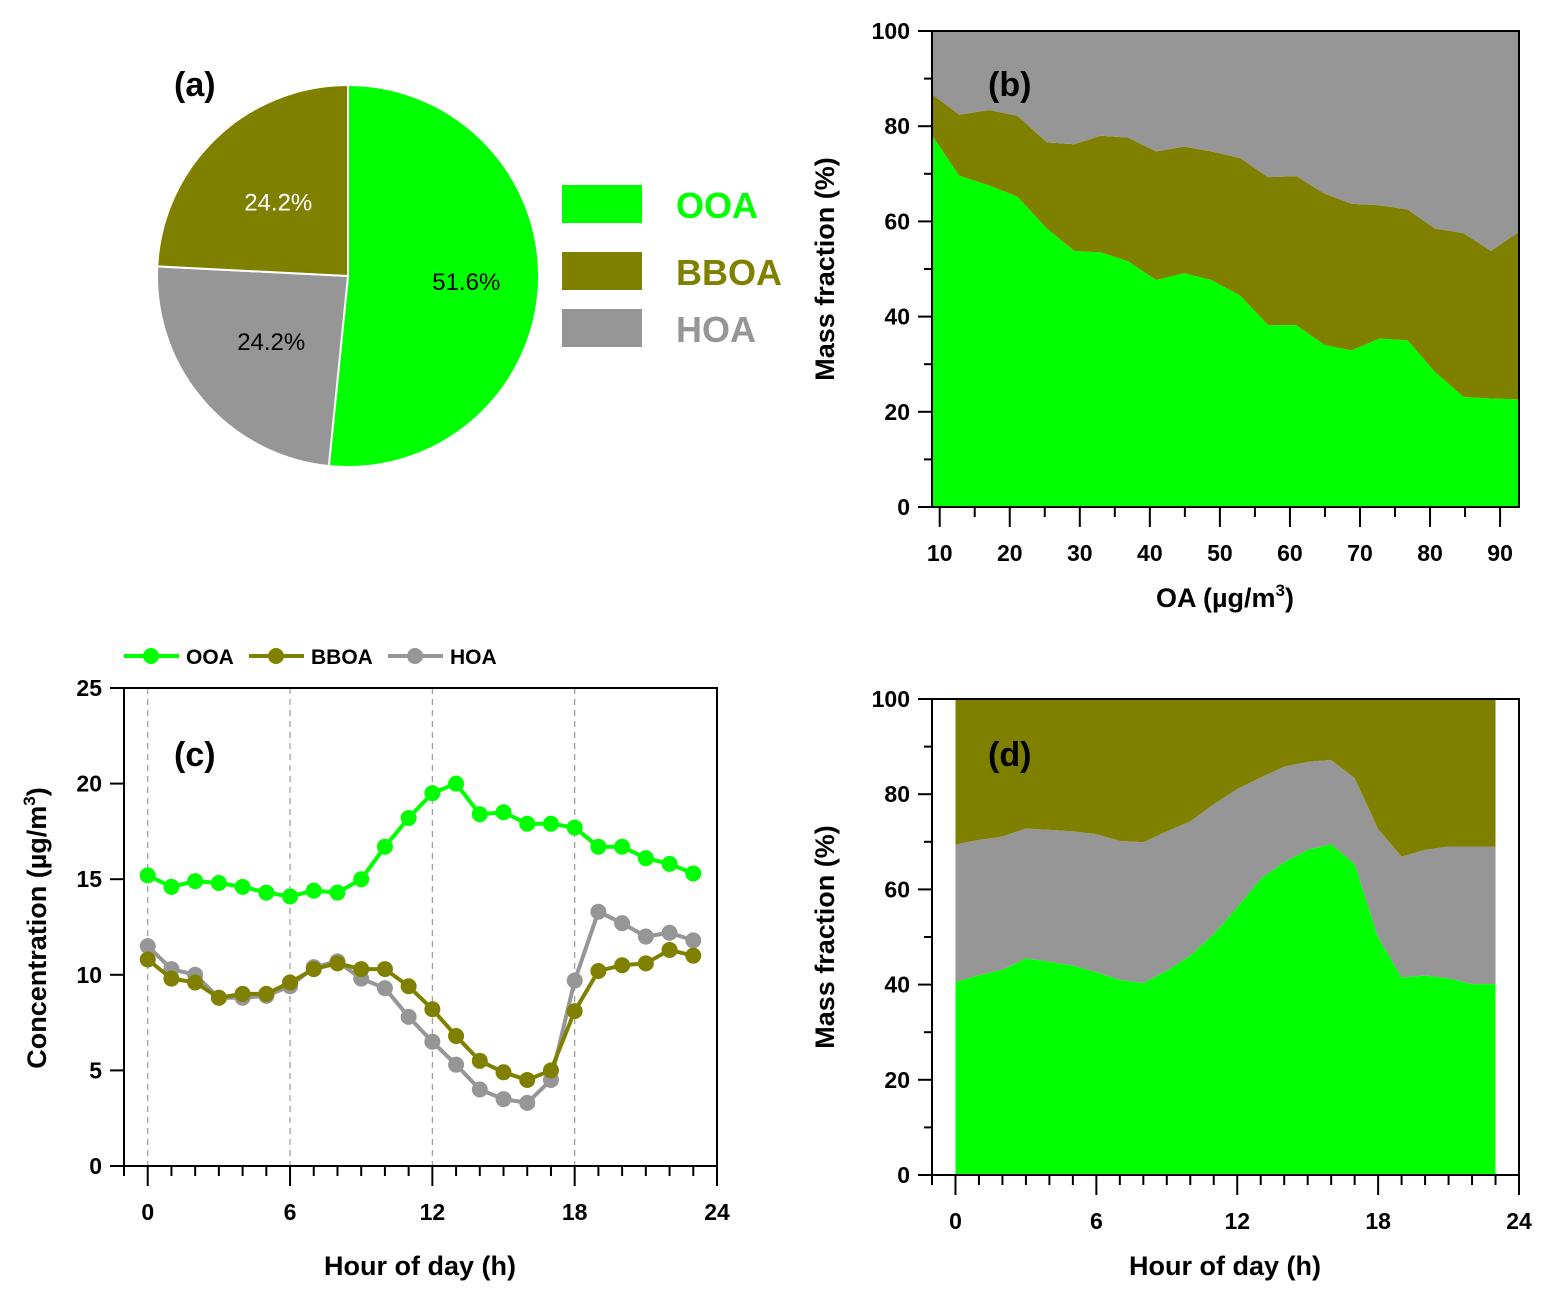  Describe the element at coordinates (290, 1212) in the screenshot. I see `c-x-tick-label: 6` at that location.